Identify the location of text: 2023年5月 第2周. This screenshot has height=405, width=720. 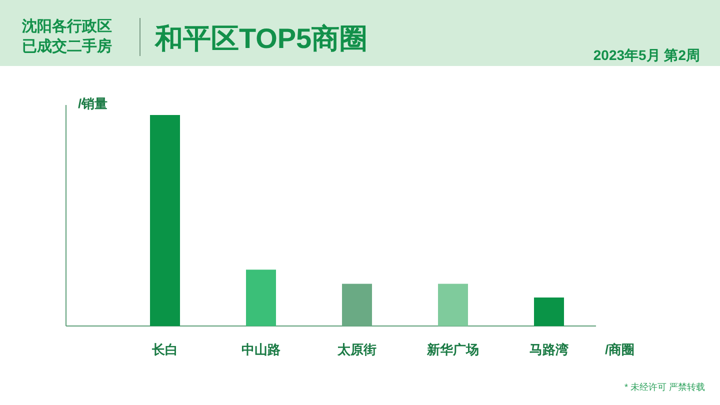
(646, 55).